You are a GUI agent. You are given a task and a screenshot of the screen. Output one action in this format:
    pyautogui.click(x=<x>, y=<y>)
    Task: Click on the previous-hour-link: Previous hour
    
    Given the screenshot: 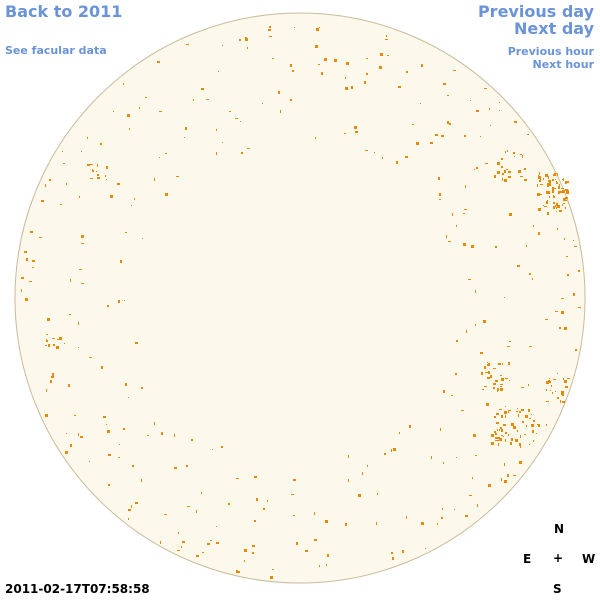 What is the action you would take?
    pyautogui.click(x=550, y=51)
    